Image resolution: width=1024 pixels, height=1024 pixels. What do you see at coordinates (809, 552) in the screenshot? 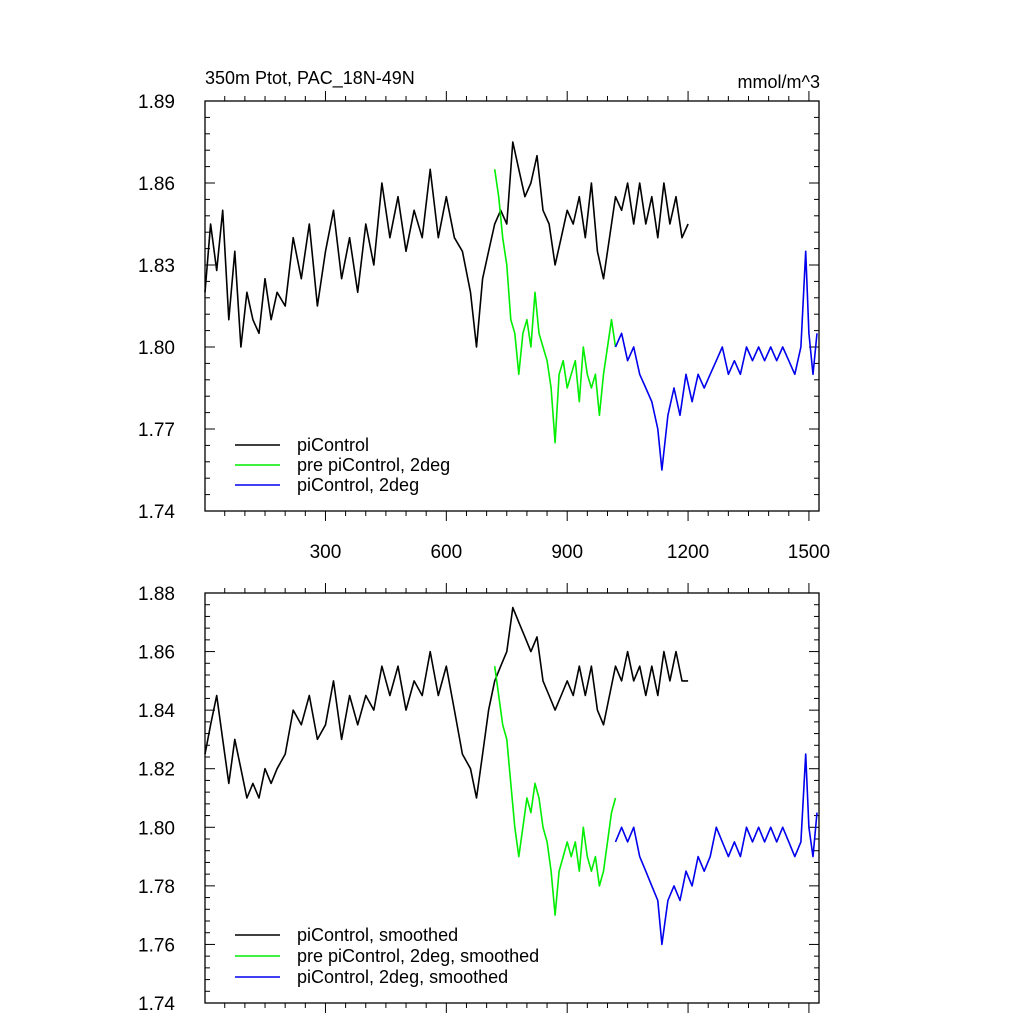
I see `x-tick-label: 1500` at bounding box center [809, 552].